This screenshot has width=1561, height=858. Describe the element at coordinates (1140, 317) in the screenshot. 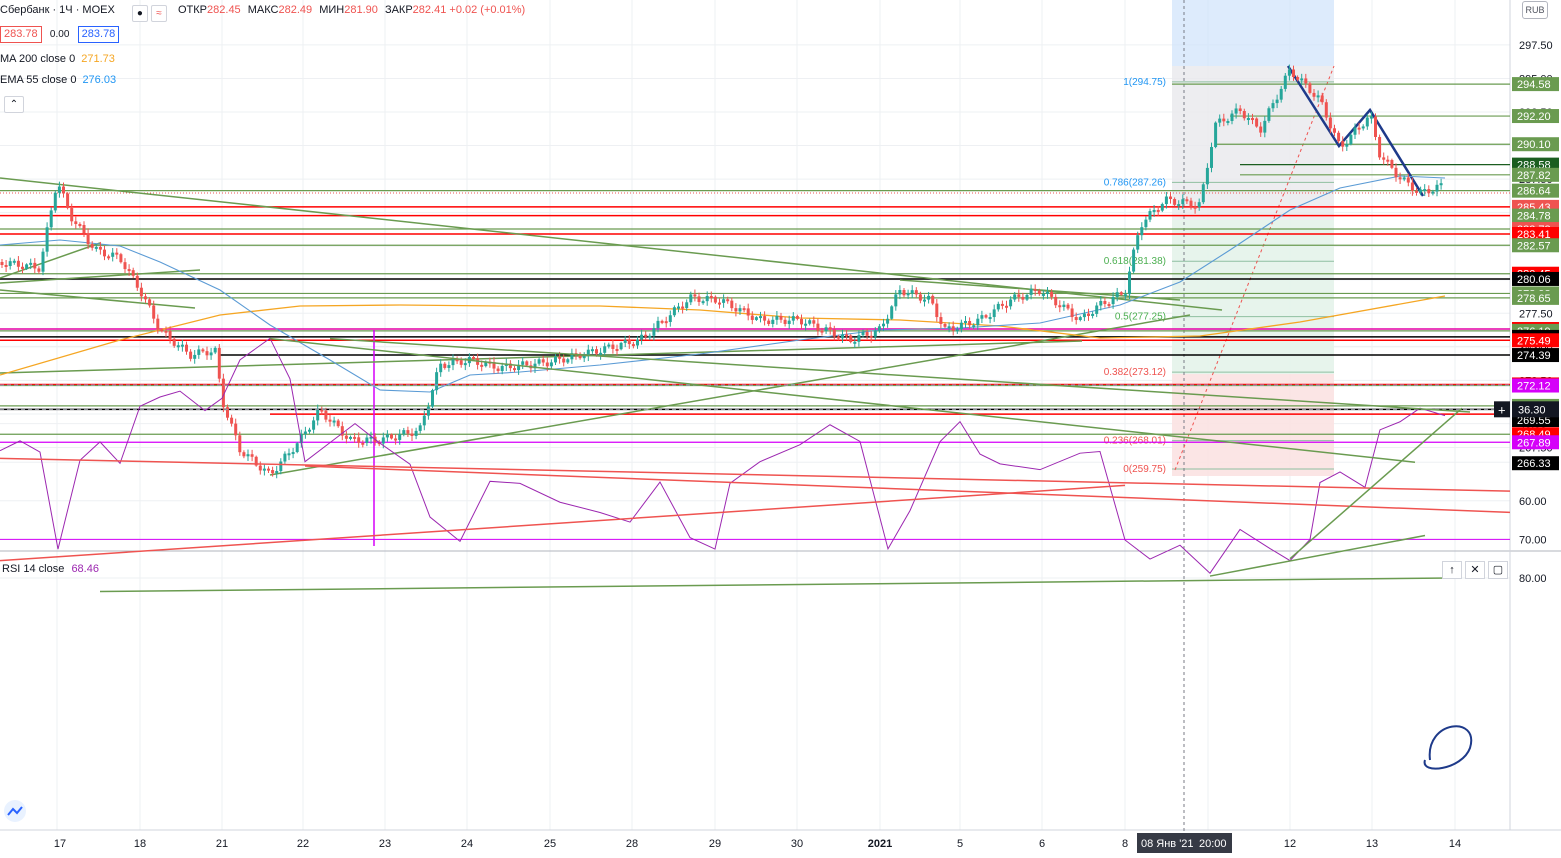

I see `fib-level-label: 0.5(277.25)` at that location.